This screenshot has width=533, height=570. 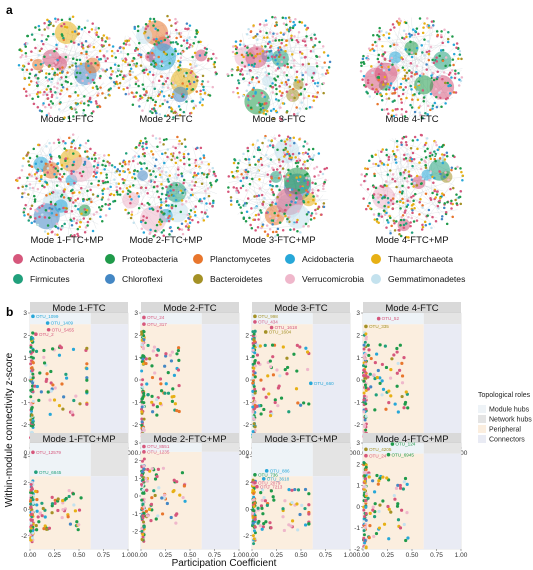 I want to click on panel-title: Mode 3-FTC+MP, so click(x=300, y=439).